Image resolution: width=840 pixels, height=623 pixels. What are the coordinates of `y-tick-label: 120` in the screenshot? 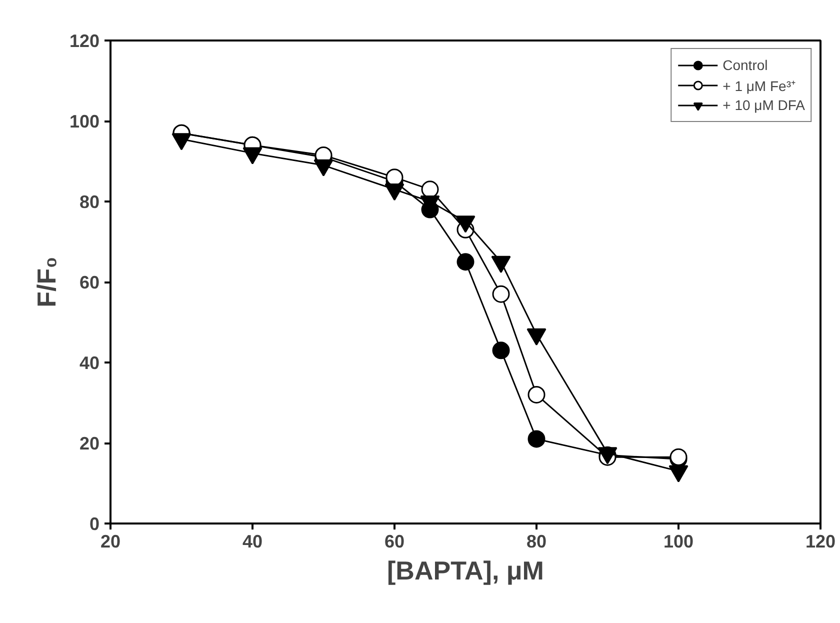 It's located at (84, 41).